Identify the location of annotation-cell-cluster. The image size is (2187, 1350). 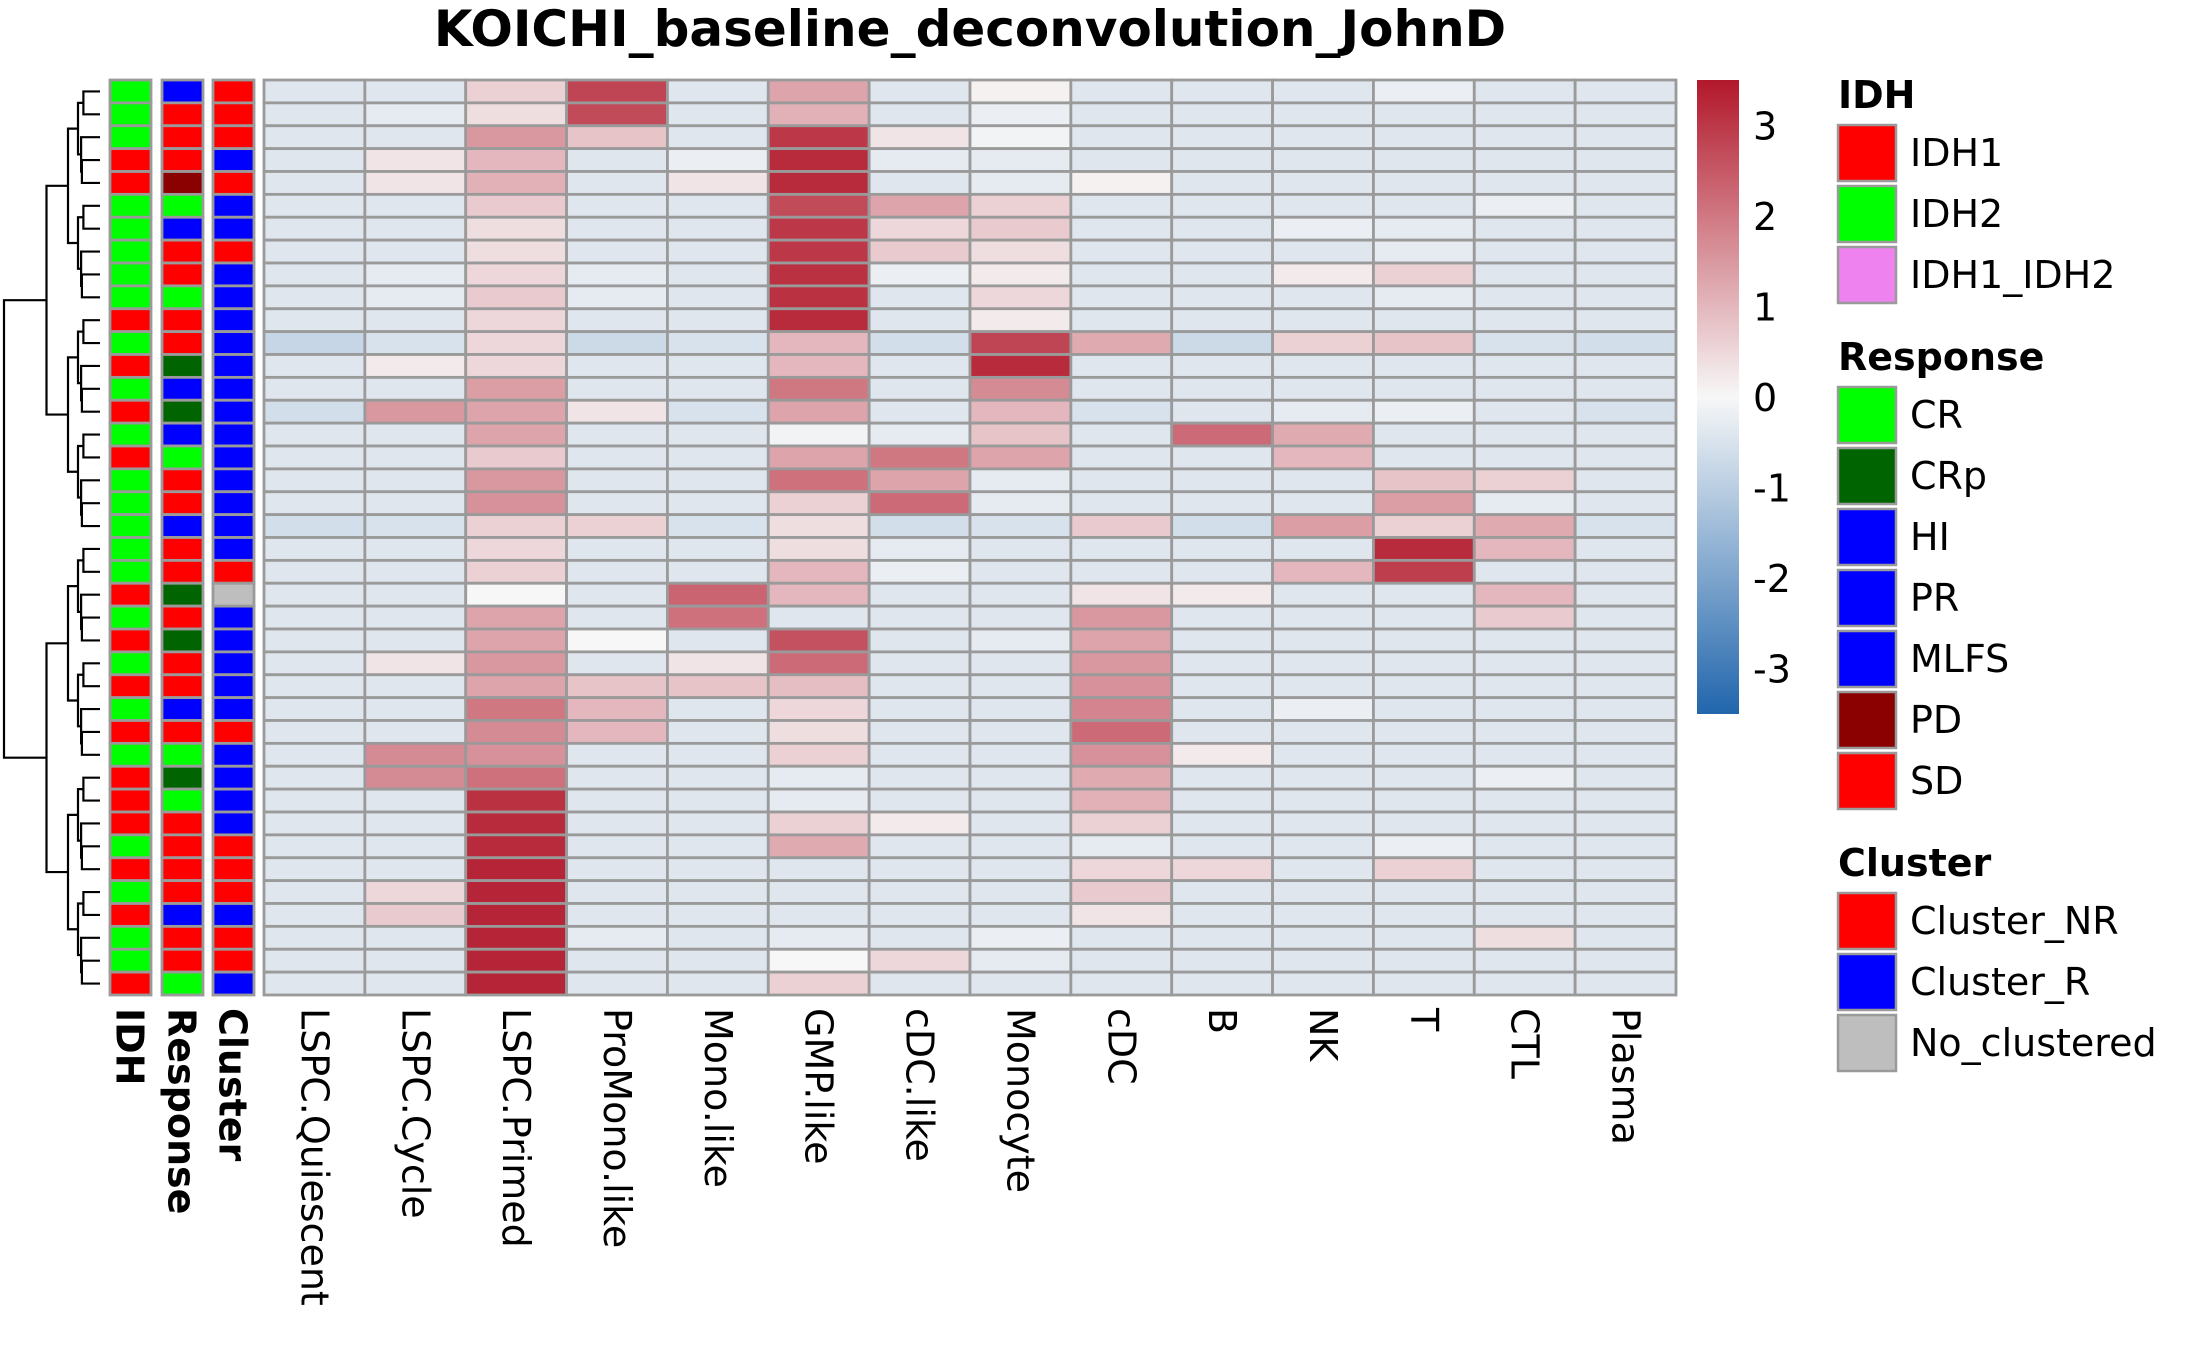
(233, 183).